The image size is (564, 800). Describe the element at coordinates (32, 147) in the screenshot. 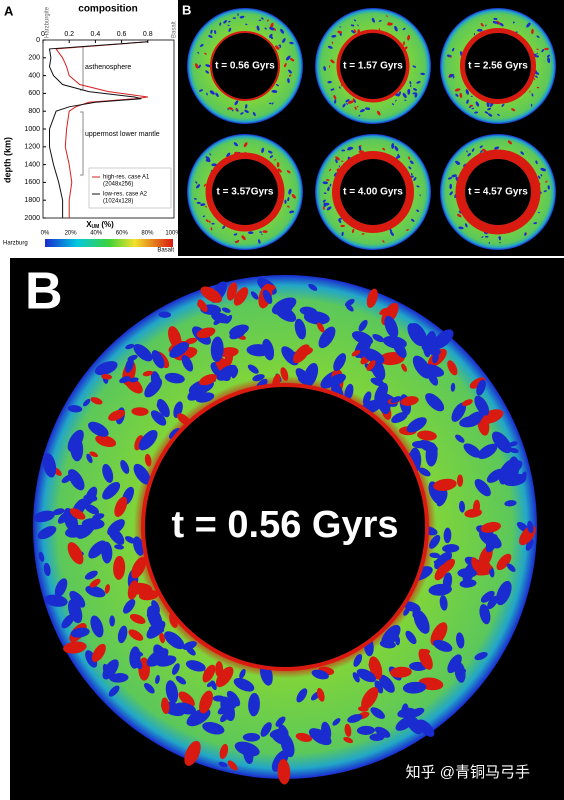

I see `y-tick-label: 1200` at that location.